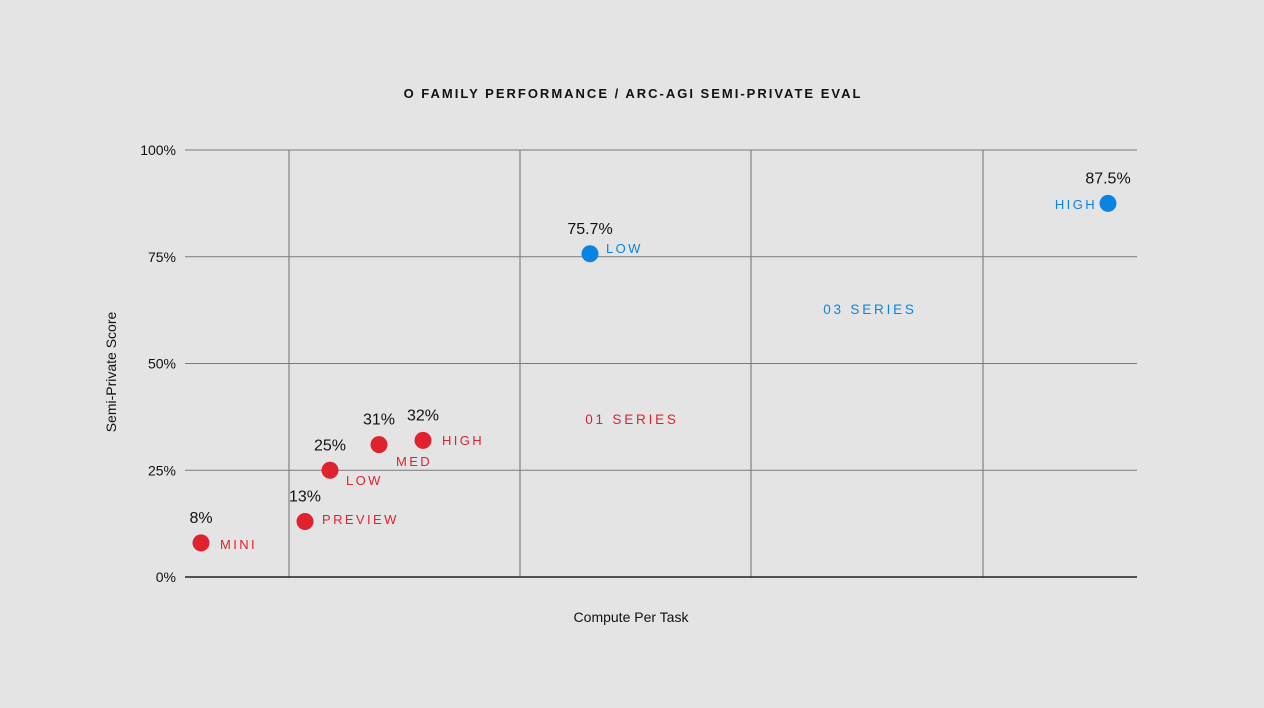 Image resolution: width=1264 pixels, height=708 pixels. Describe the element at coordinates (1107, 178) in the screenshot. I see `data-value-label: 87.5%` at that location.